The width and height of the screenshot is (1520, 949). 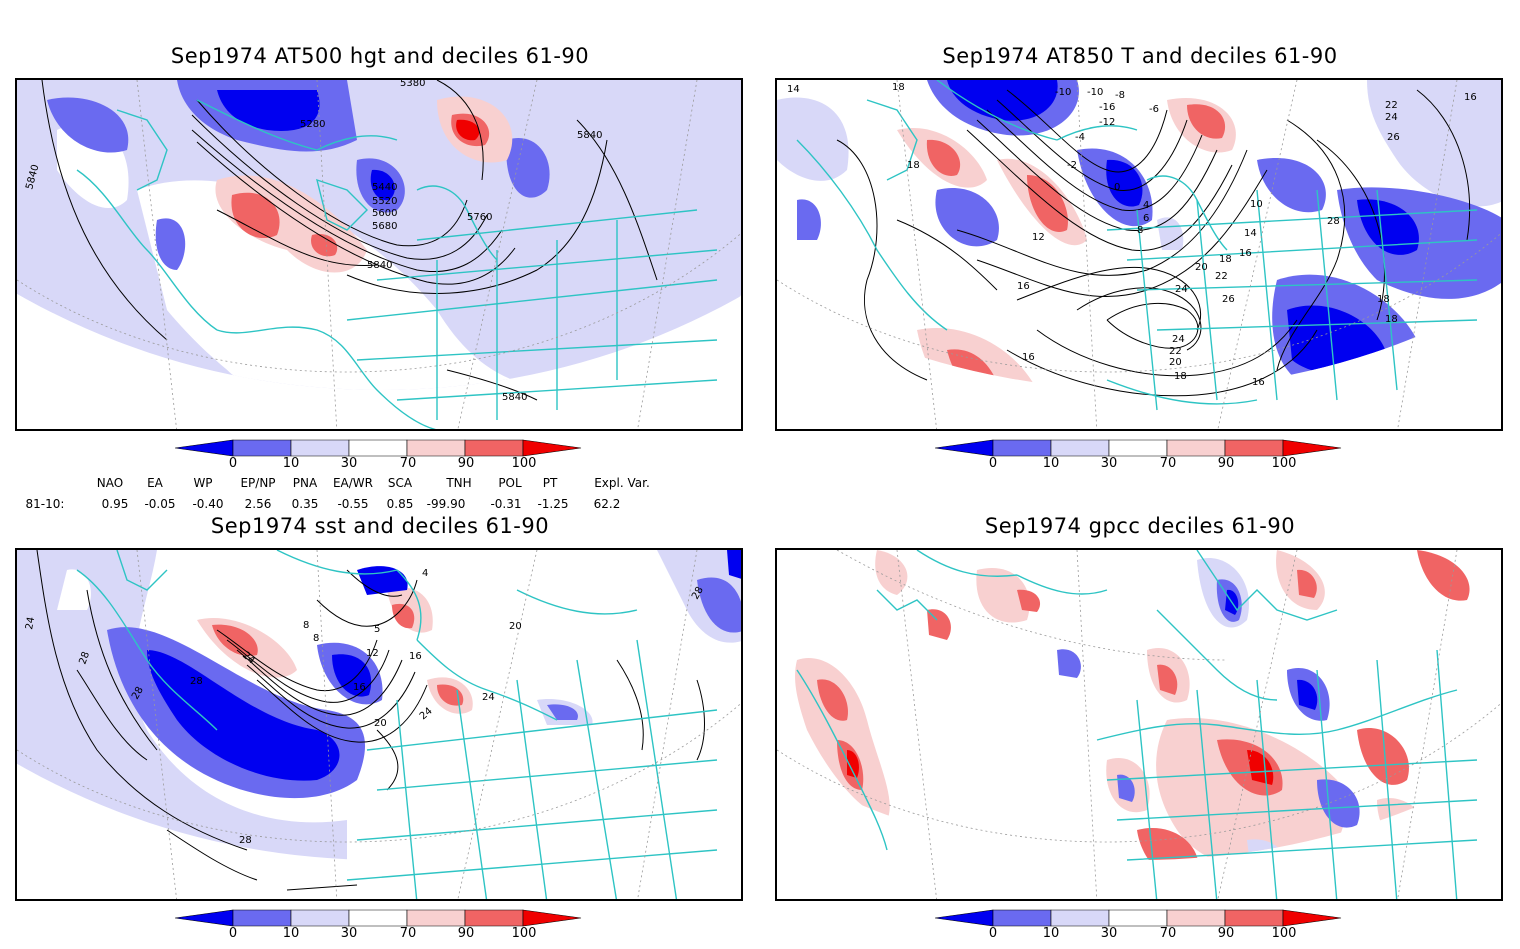 What do you see at coordinates (115, 504) in the screenshot?
I see `index-value: 0.95` at bounding box center [115, 504].